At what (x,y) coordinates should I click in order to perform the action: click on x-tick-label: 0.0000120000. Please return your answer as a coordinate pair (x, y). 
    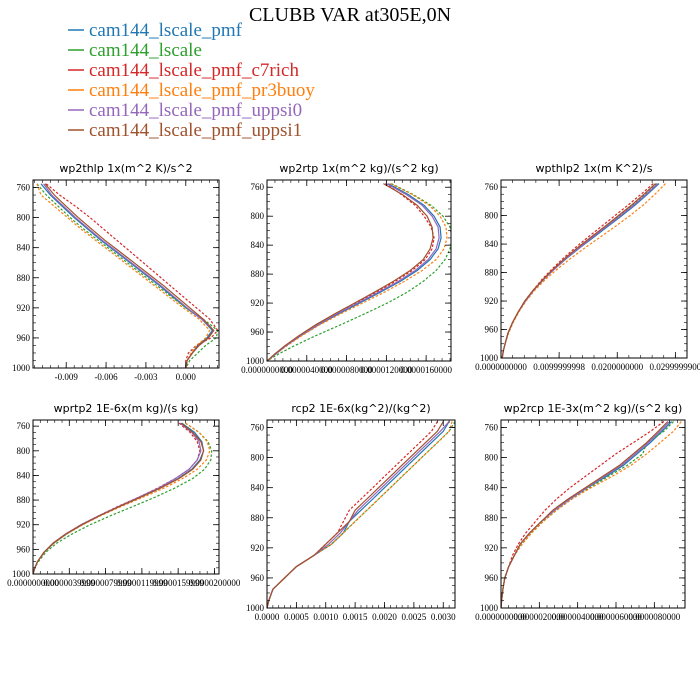
    Looking at the image, I should click on (386, 370).